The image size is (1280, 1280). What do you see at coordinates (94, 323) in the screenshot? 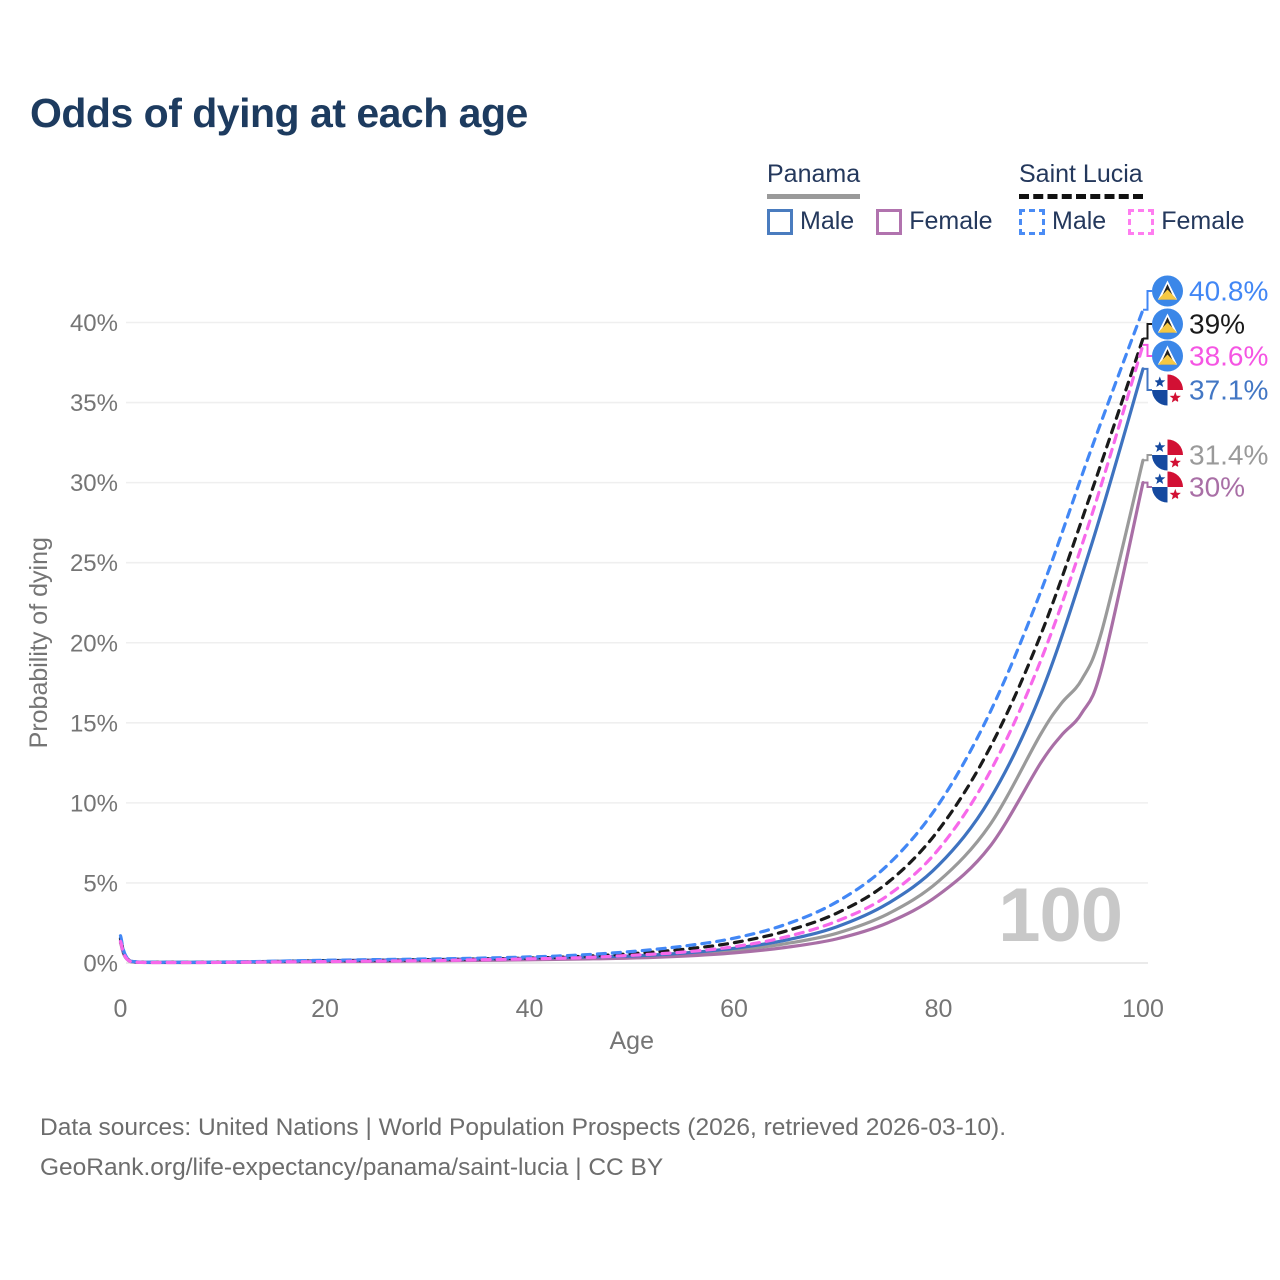
I see `y-tick-label-40: 40%` at bounding box center [94, 323].